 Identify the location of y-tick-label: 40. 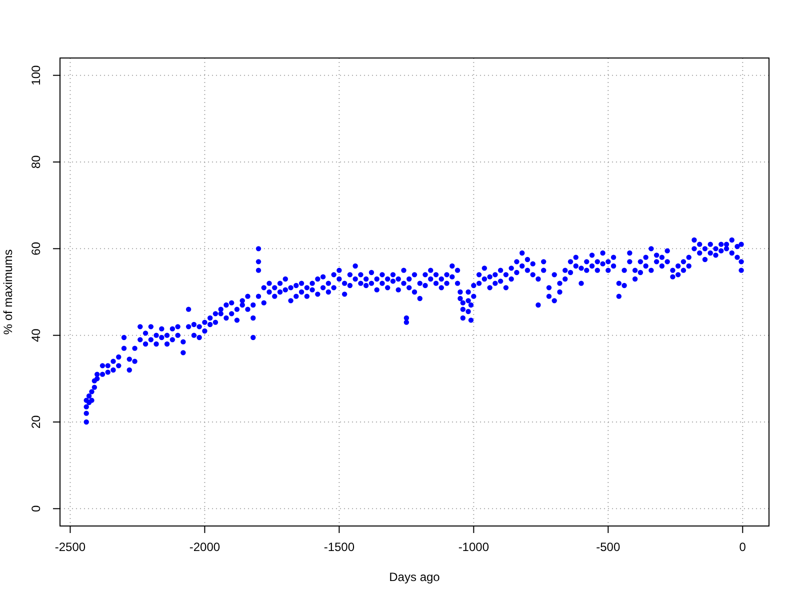
(36, 335).